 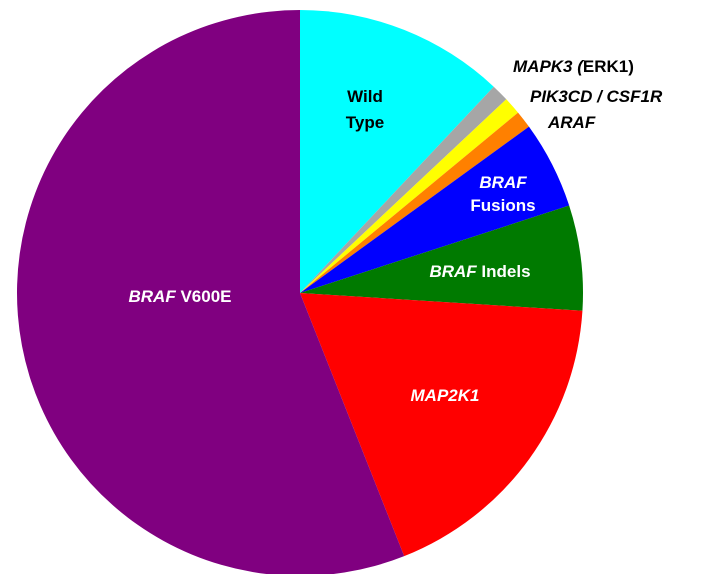 I want to click on label-part: ARAF, so click(x=571, y=122).